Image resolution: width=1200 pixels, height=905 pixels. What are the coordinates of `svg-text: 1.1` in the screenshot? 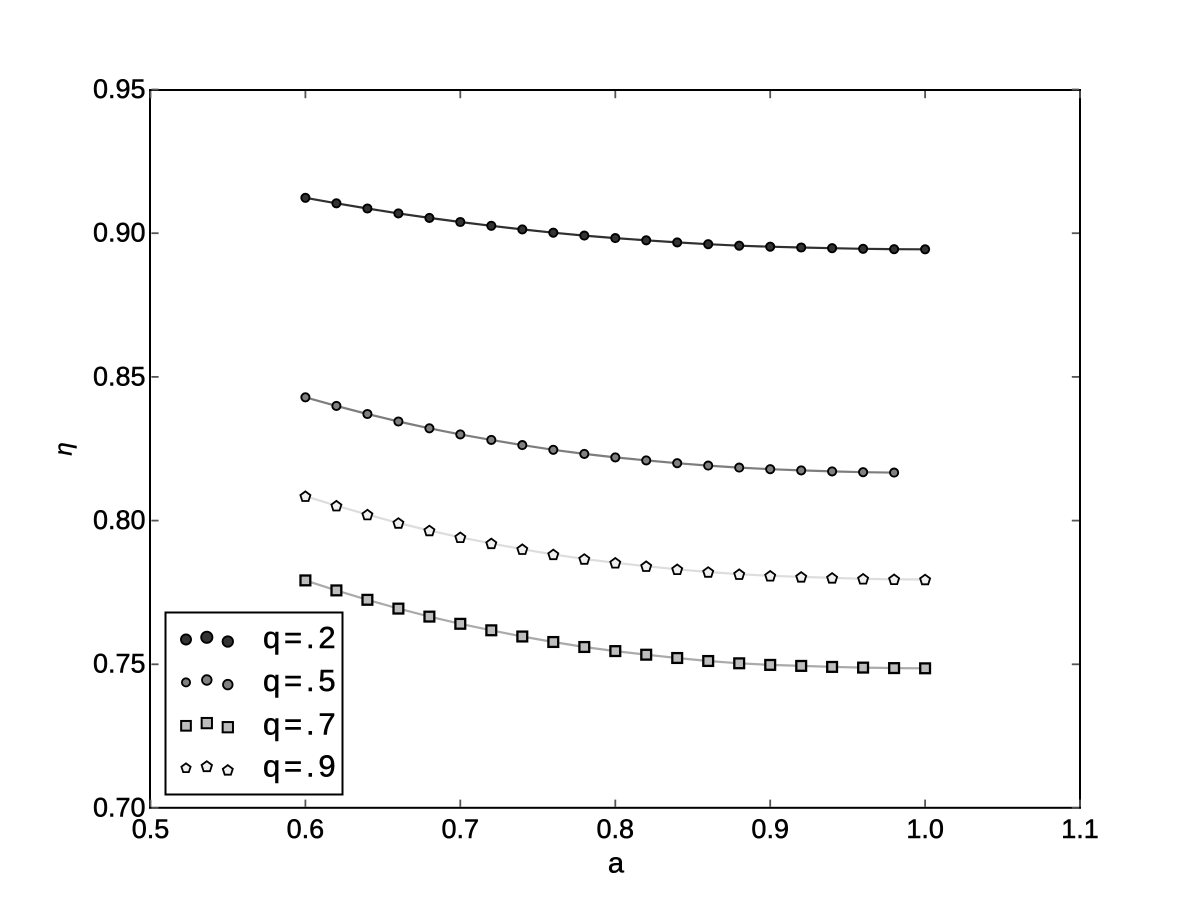 It's located at (1080, 829).